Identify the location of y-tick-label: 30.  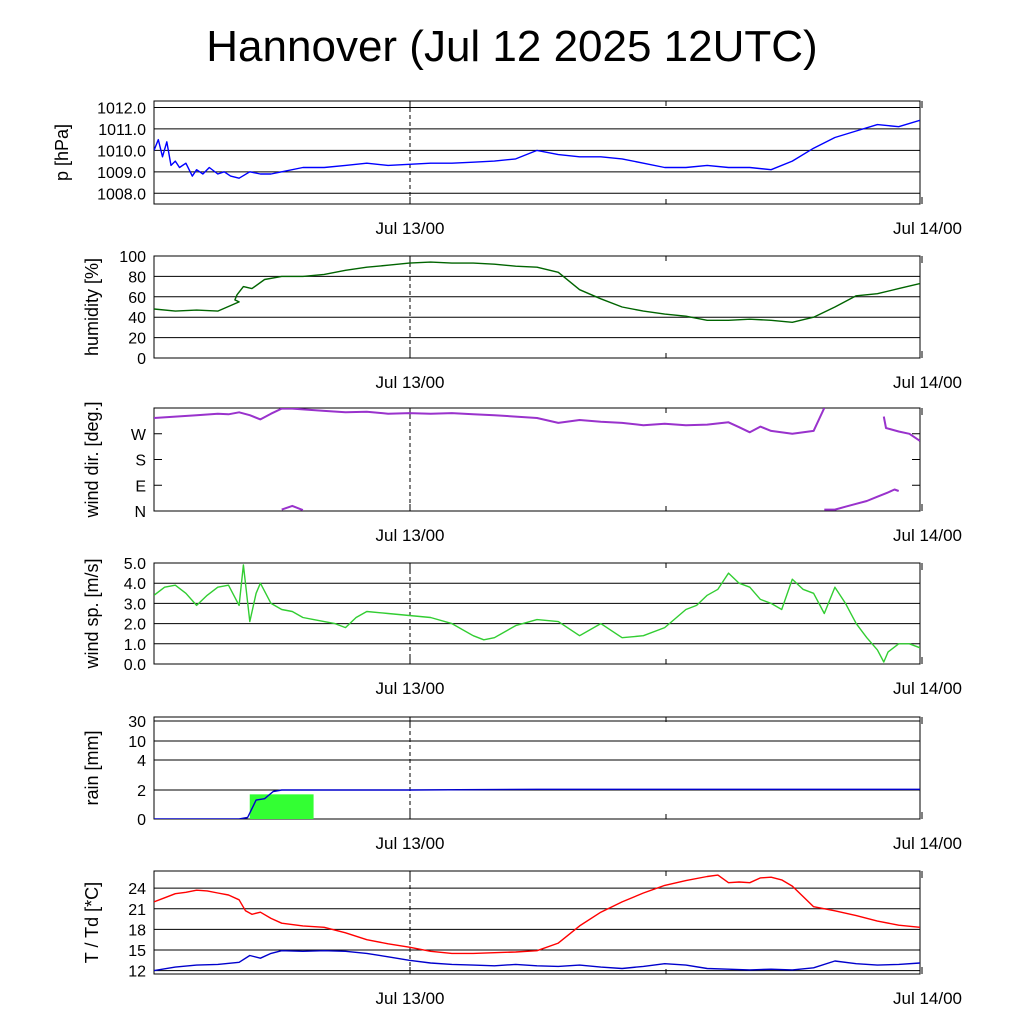
(137, 722).